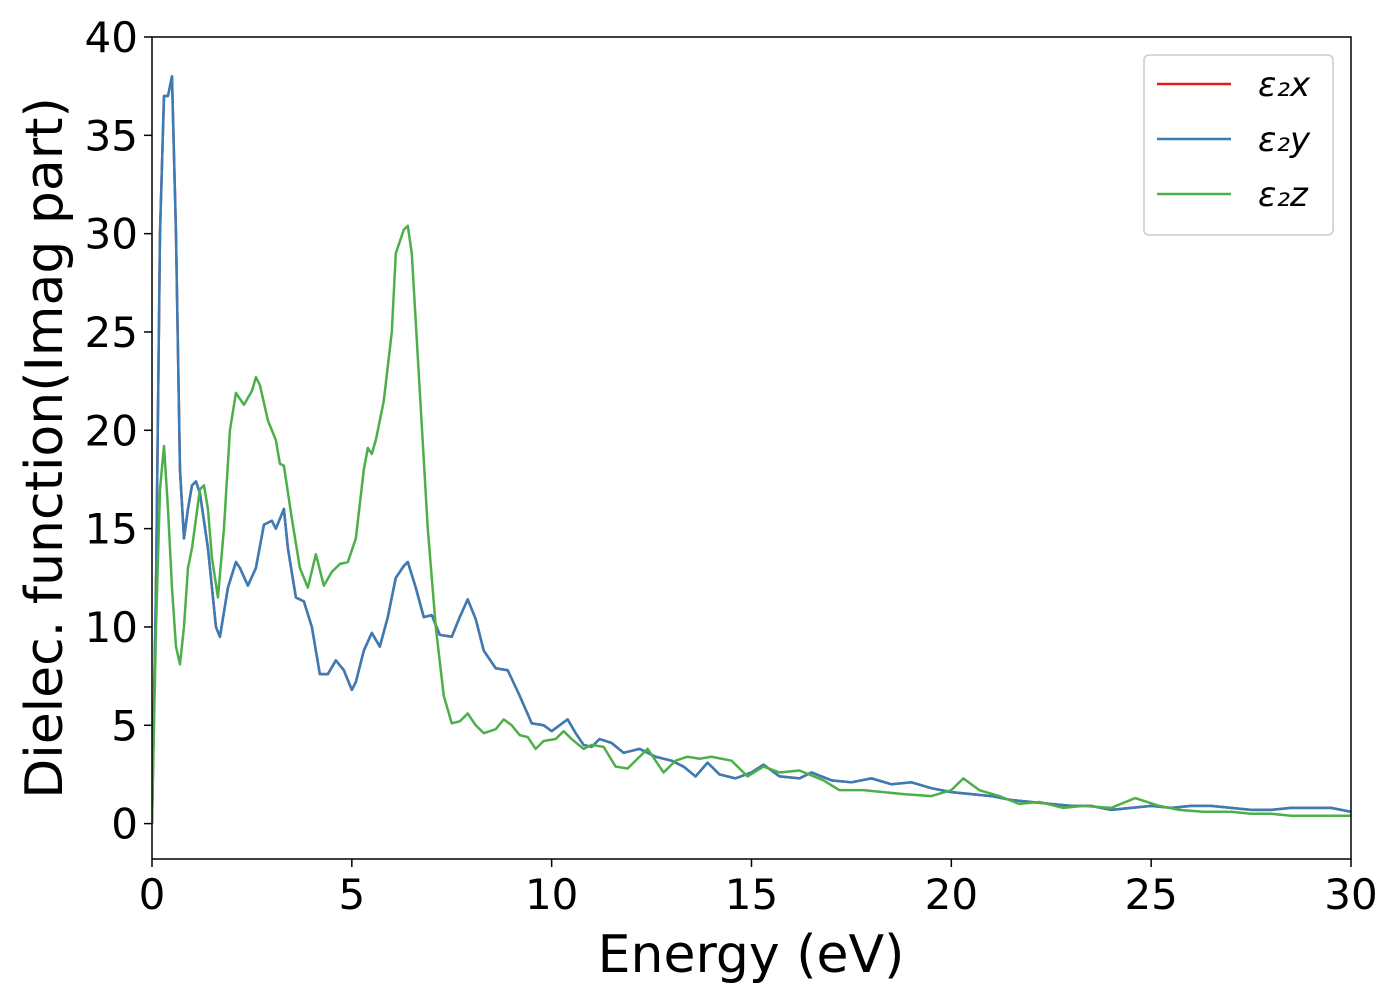 The width and height of the screenshot is (1400, 1000). I want to click on x-tick-label: 30, so click(1350, 894).